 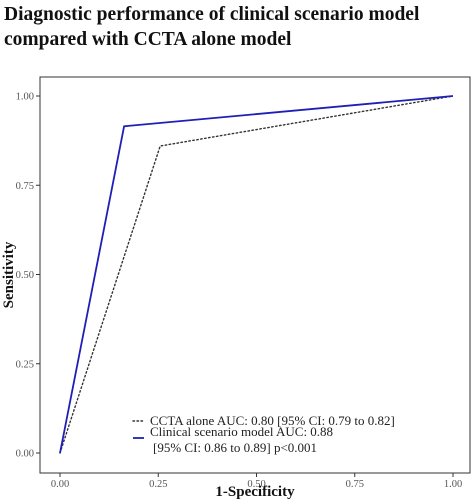 What do you see at coordinates (25, 186) in the screenshot?
I see `y-tick-label: 0.75` at bounding box center [25, 186].